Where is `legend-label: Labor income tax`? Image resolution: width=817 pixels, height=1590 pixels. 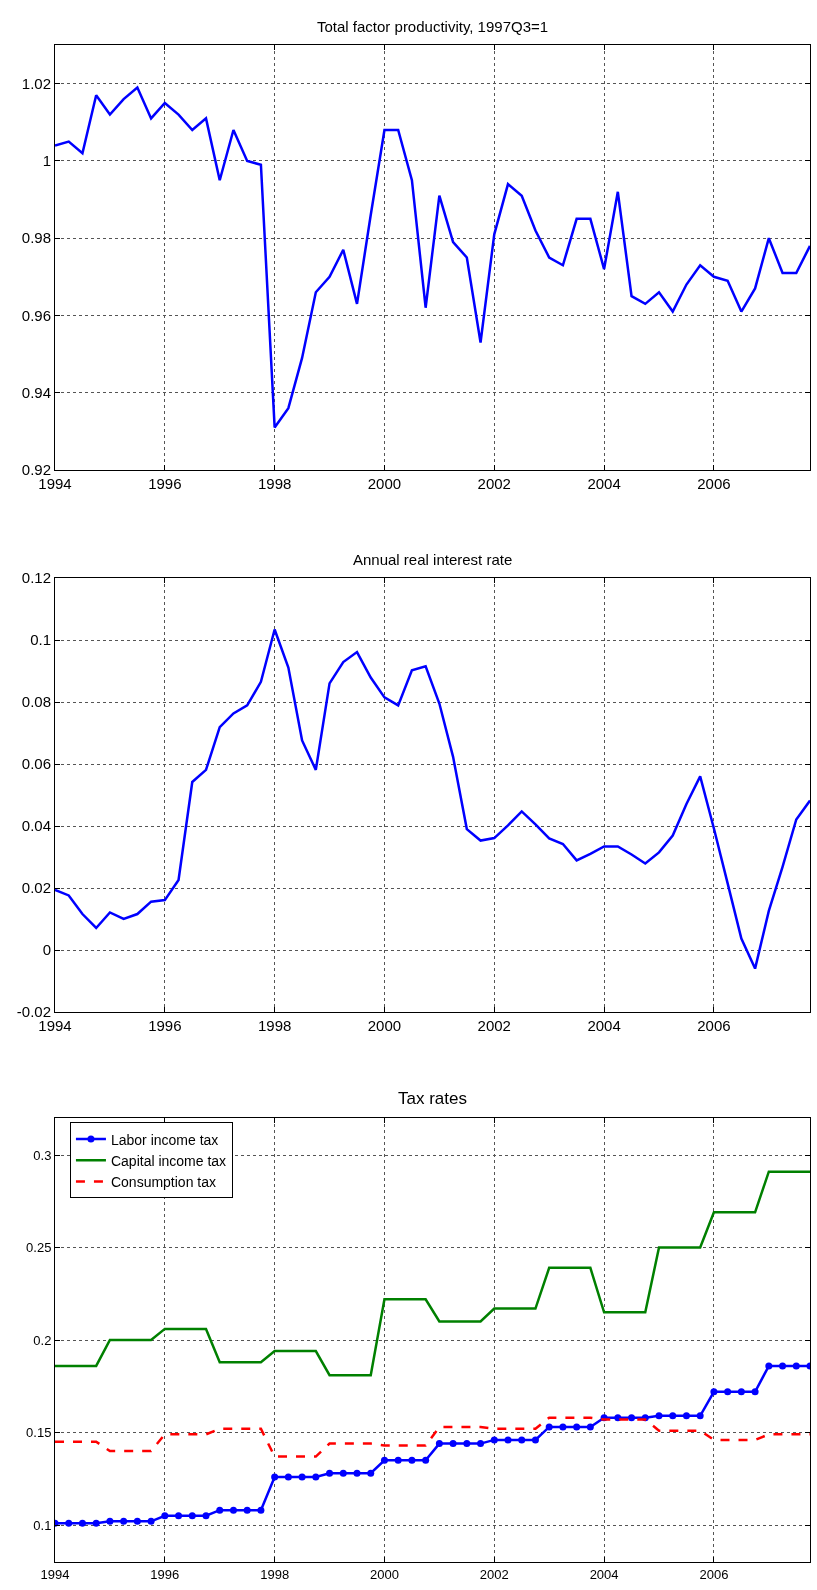
legend-label: Labor income tax is located at coordinates (164, 1139).